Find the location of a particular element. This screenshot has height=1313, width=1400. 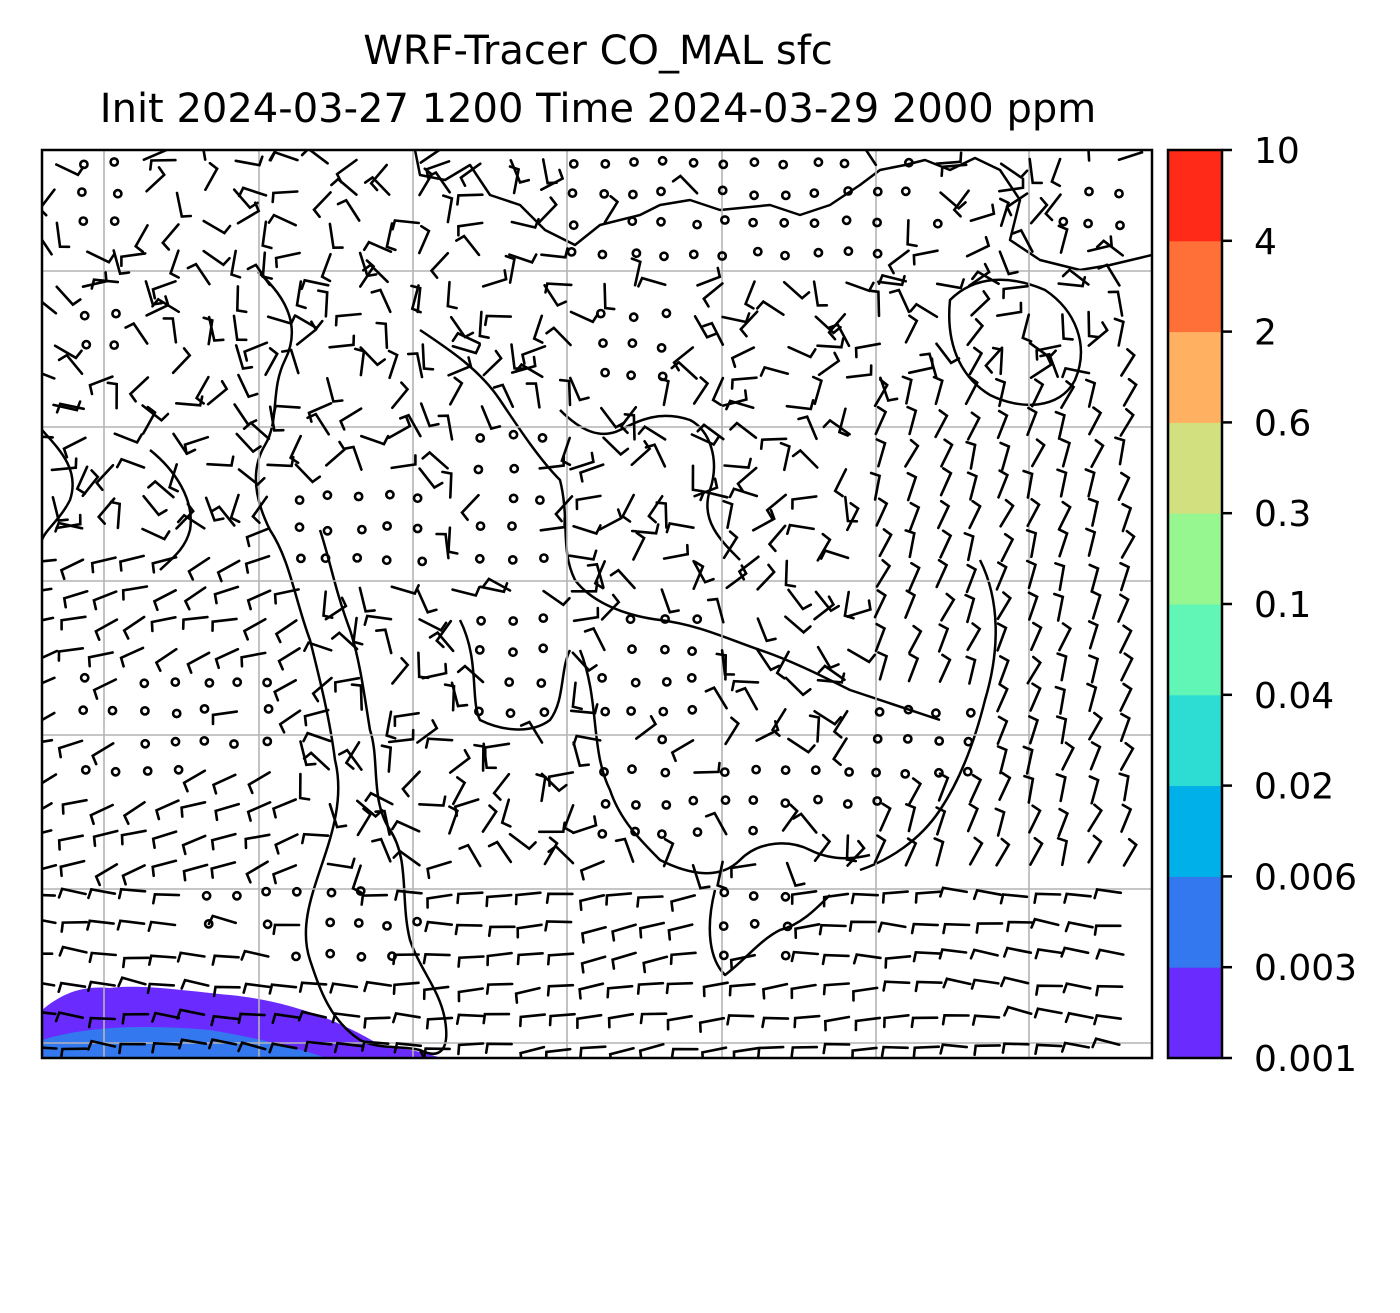

coastline-segment is located at coordinates (285, 1179).